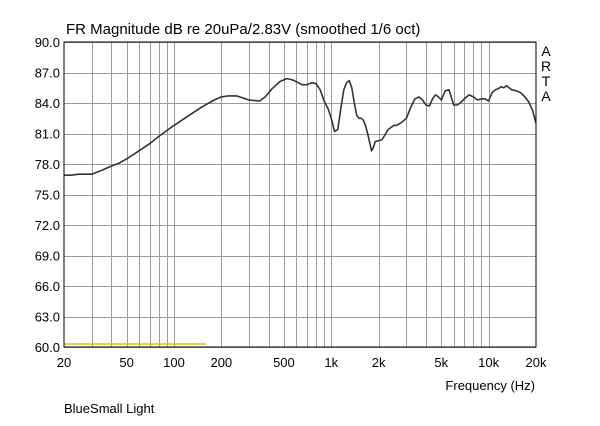  What do you see at coordinates (284, 362) in the screenshot?
I see `x-tick-label: 500` at bounding box center [284, 362].